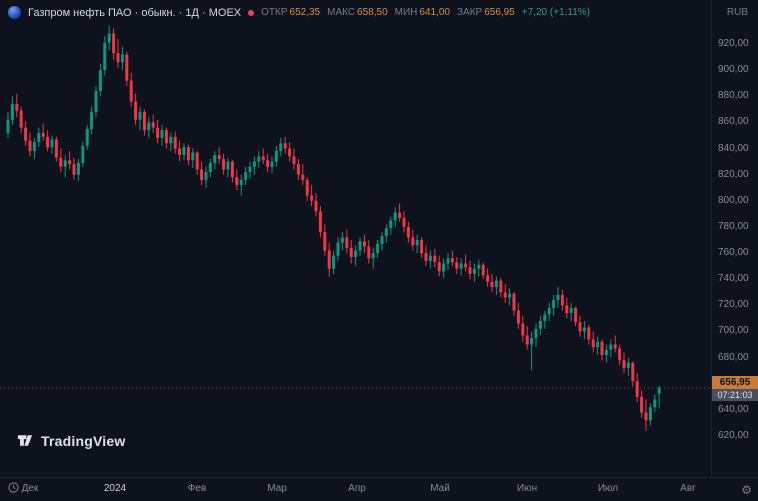 Image resolution: width=758 pixels, height=501 pixels. What do you see at coordinates (735, 394) in the screenshot?
I see `bar-countdown-timer: 07:21:03` at bounding box center [735, 394].